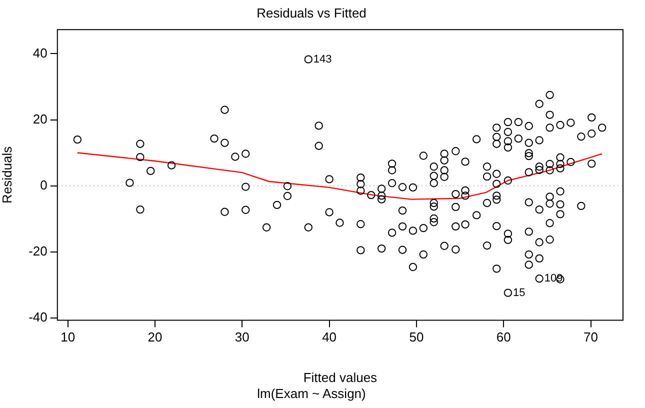 Image resolution: width=645 pixels, height=408 pixels. I want to click on annotation: 143, so click(322, 59).